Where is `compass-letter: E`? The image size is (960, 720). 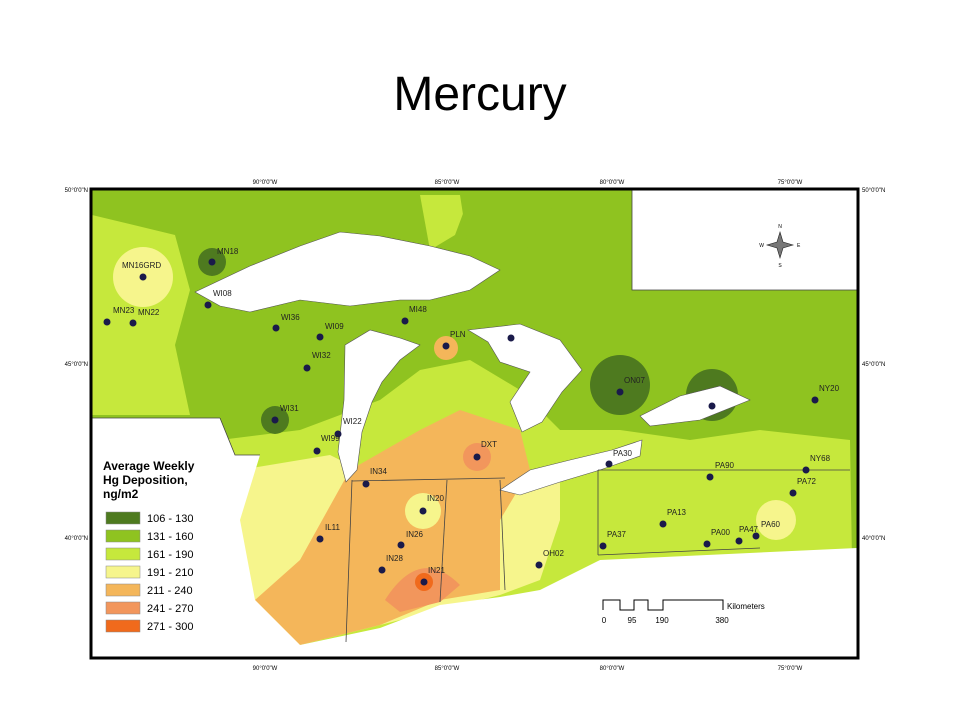
compass-letter: E is located at coordinates (799, 246).